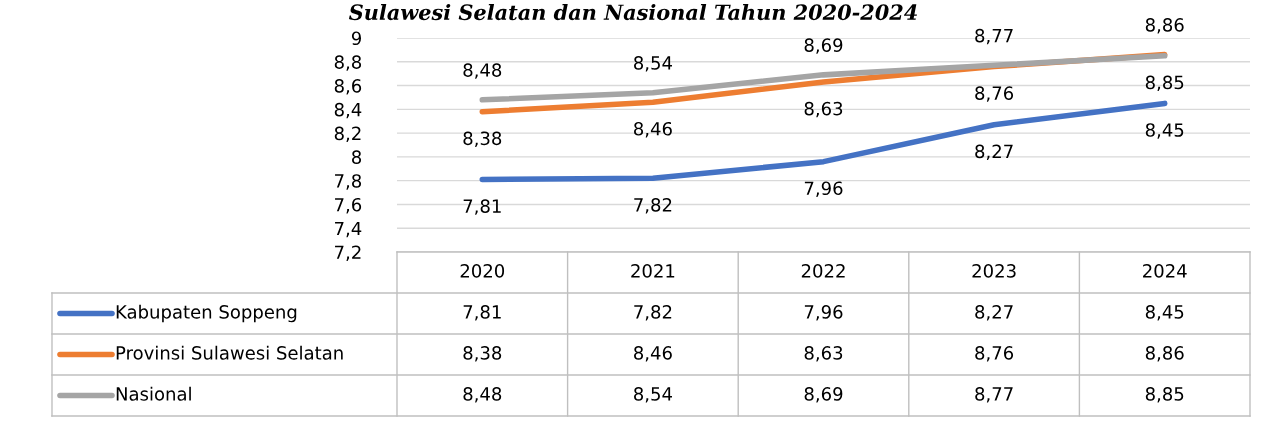  I want to click on y-tick-label: 7,2, so click(348, 253).